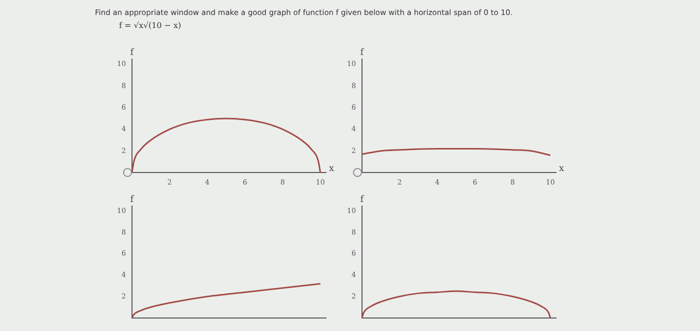 Image resolution: width=700 pixels, height=331 pixels. Describe the element at coordinates (150, 25) in the screenshot. I see `text: f = √x√(10 − x)` at that location.